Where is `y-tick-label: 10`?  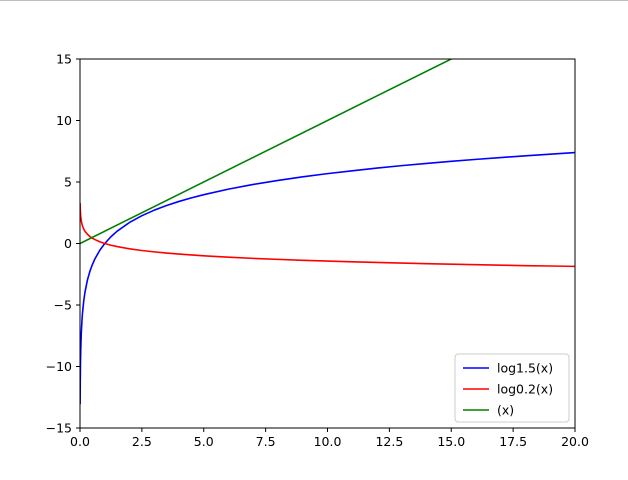
y-tick-label: 10 is located at coordinates (64, 120).